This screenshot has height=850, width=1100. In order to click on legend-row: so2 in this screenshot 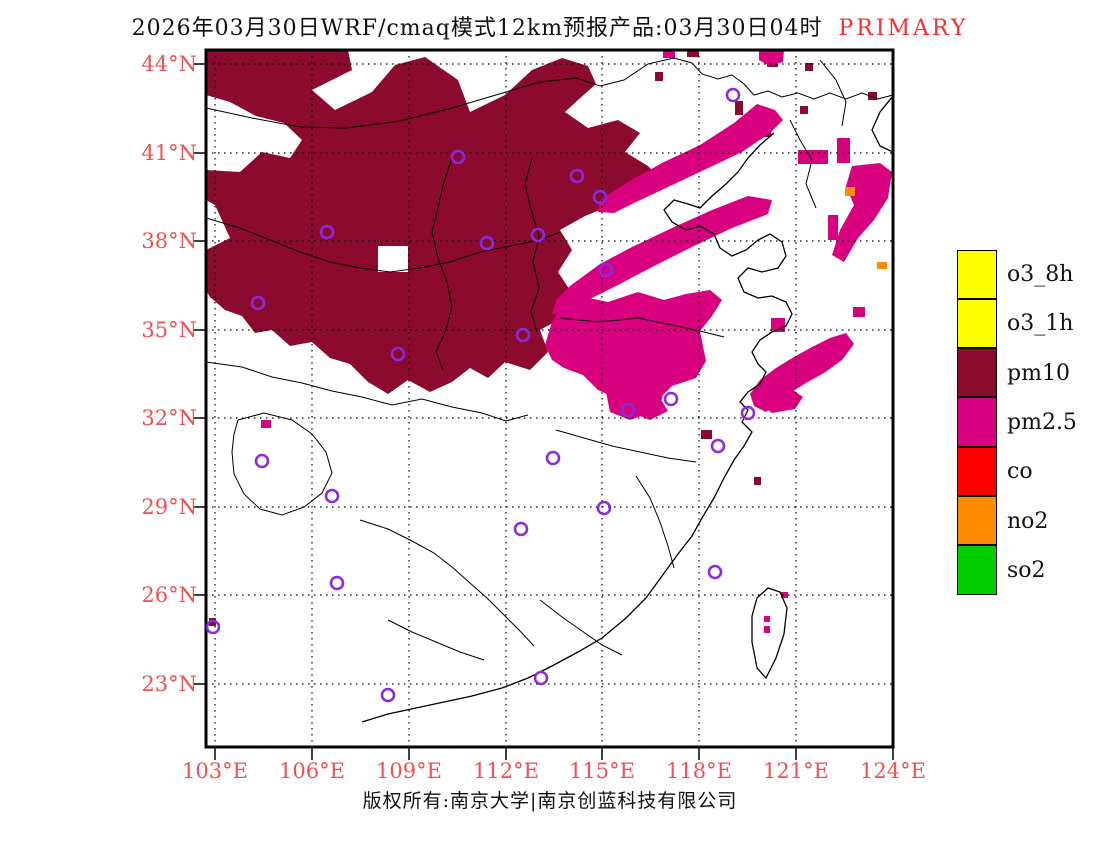, I will do `click(1017, 570)`.